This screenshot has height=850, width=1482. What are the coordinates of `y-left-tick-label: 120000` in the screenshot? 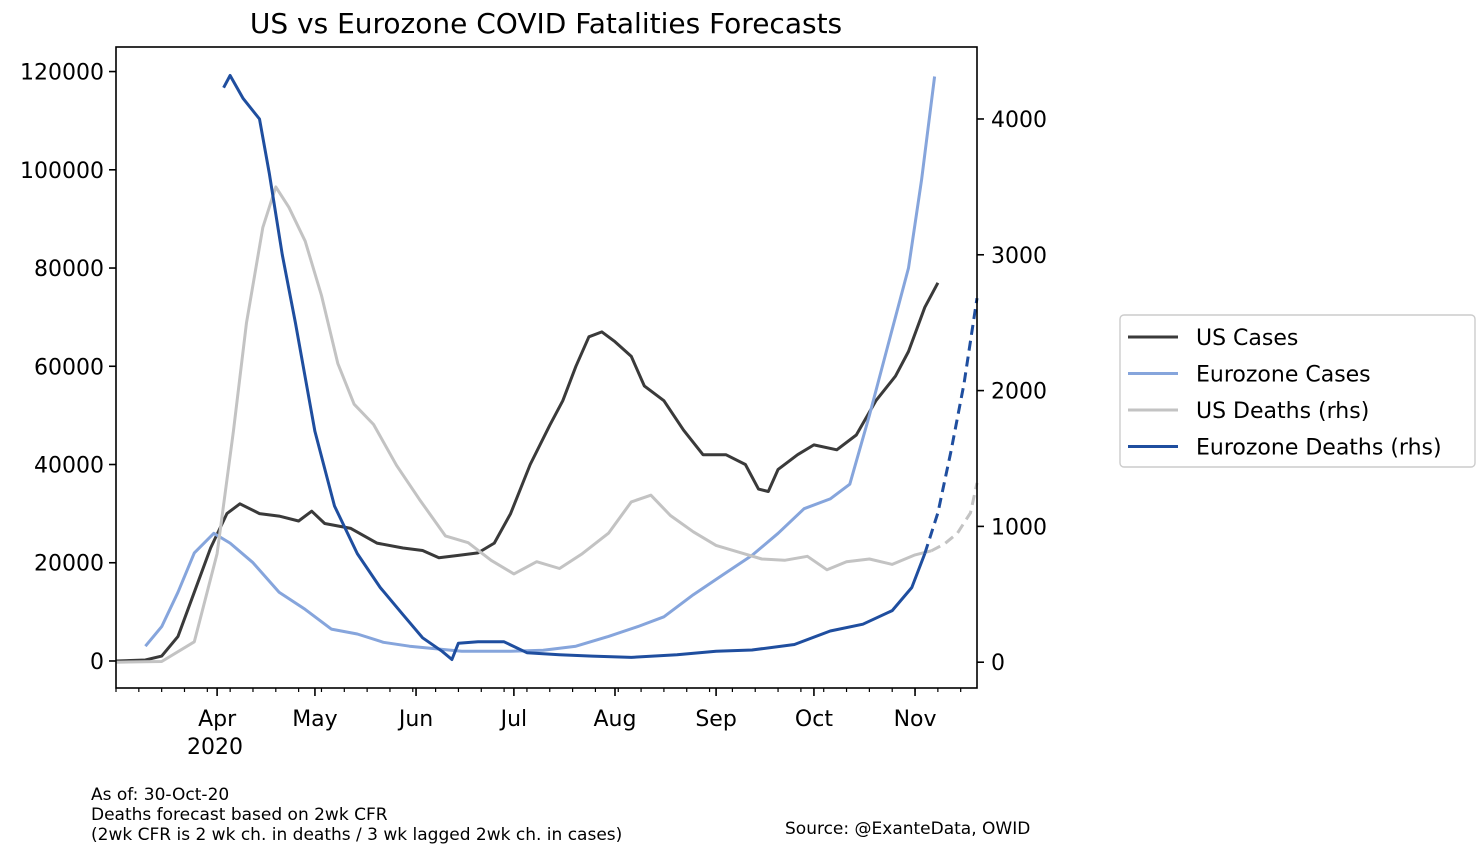 It's located at (62, 73).